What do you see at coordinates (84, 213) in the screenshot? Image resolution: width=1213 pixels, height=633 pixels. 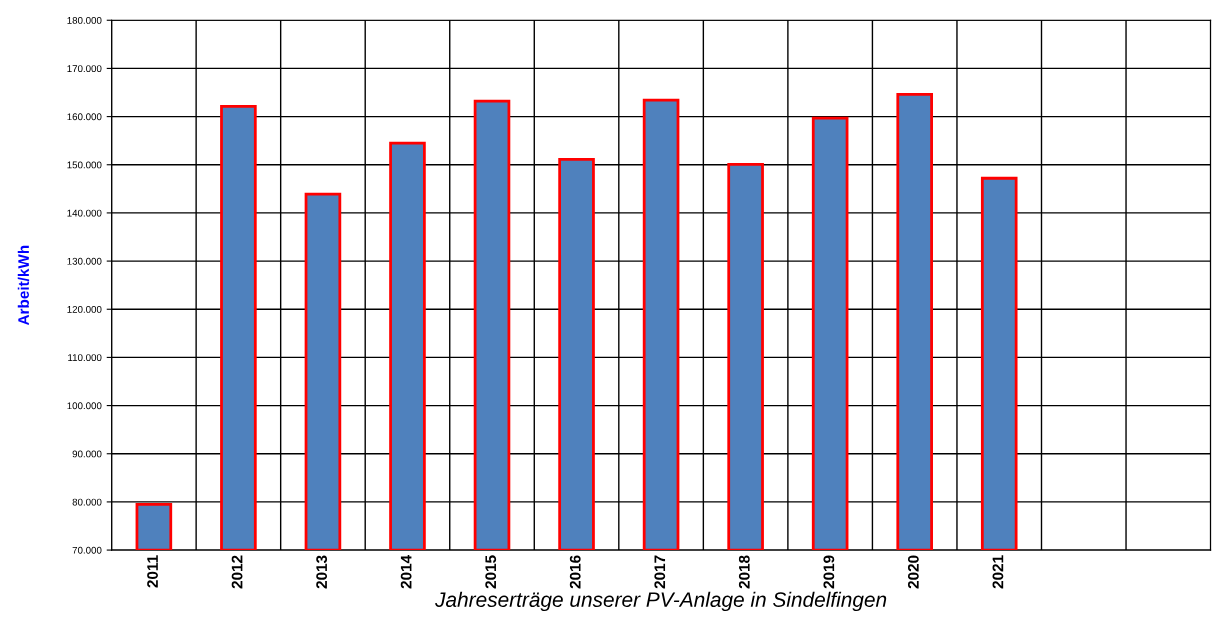 I see `y-tick-label: 140.000` at bounding box center [84, 213].